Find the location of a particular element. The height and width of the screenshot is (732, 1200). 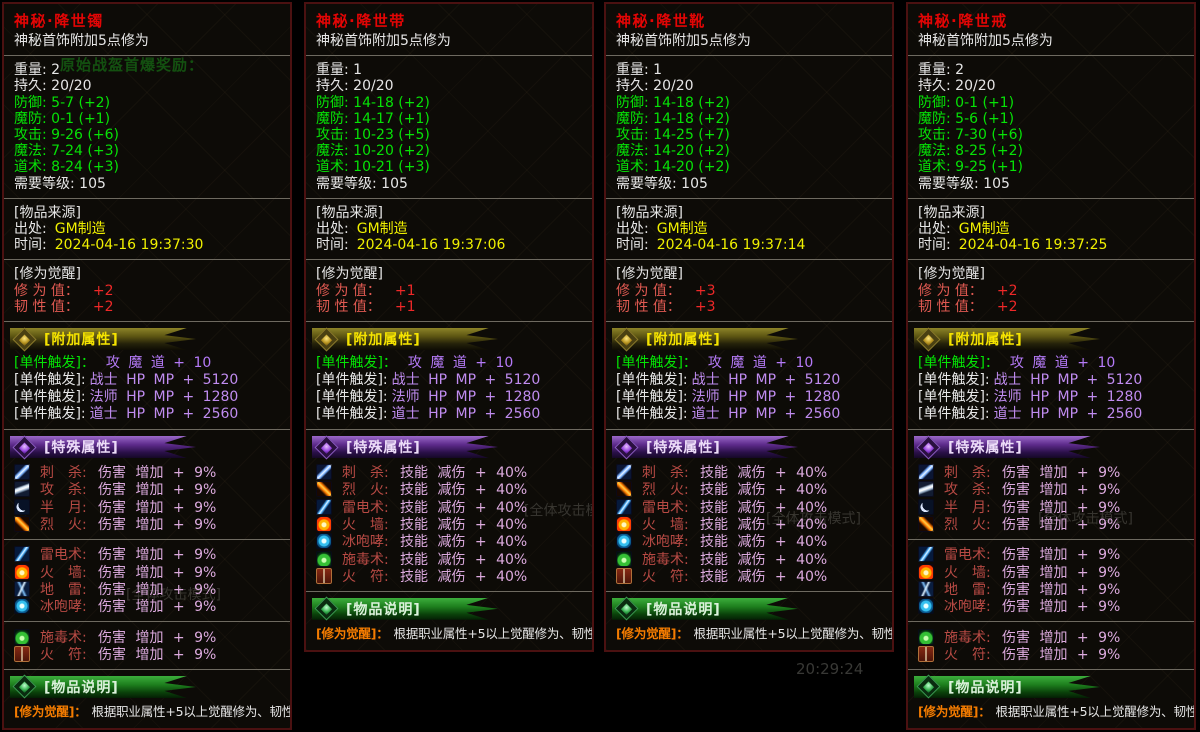

skill-row: 刺 杀伤害 增加 + 9% is located at coordinates (1051, 472).